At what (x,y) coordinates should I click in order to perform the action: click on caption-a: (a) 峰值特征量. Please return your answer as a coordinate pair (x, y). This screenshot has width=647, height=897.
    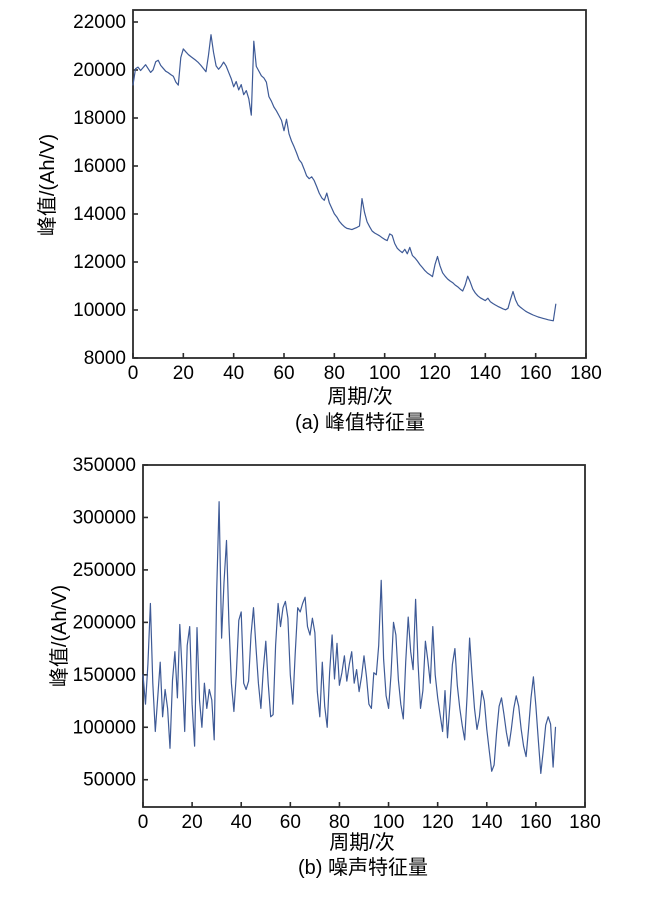
    Looking at the image, I should click on (360, 423).